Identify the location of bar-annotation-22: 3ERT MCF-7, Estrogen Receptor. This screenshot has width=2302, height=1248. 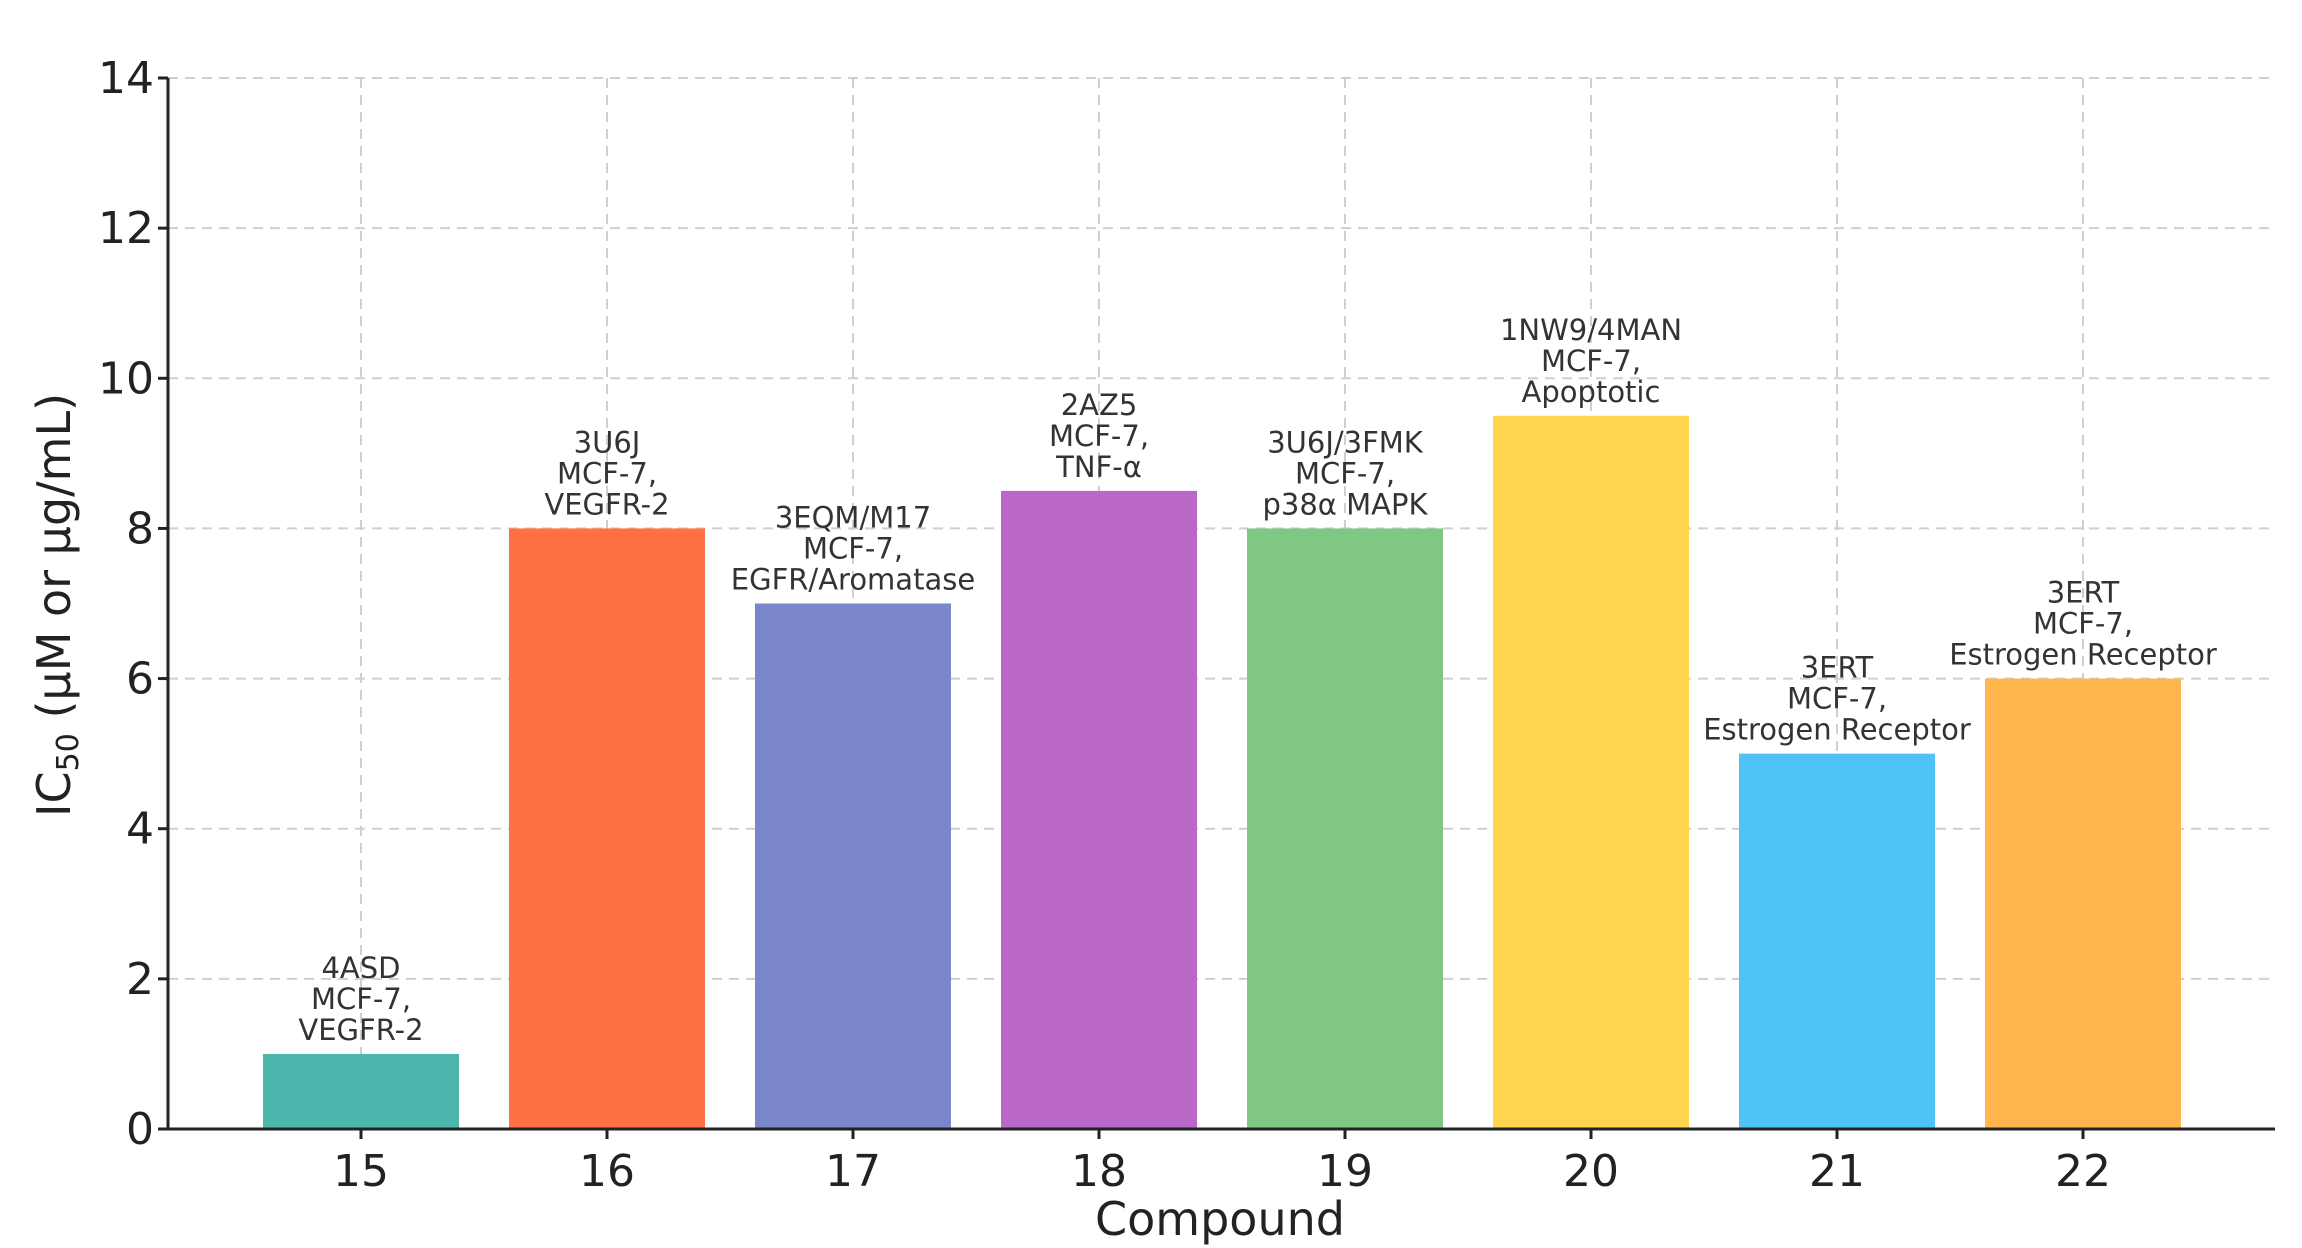
(2083, 624).